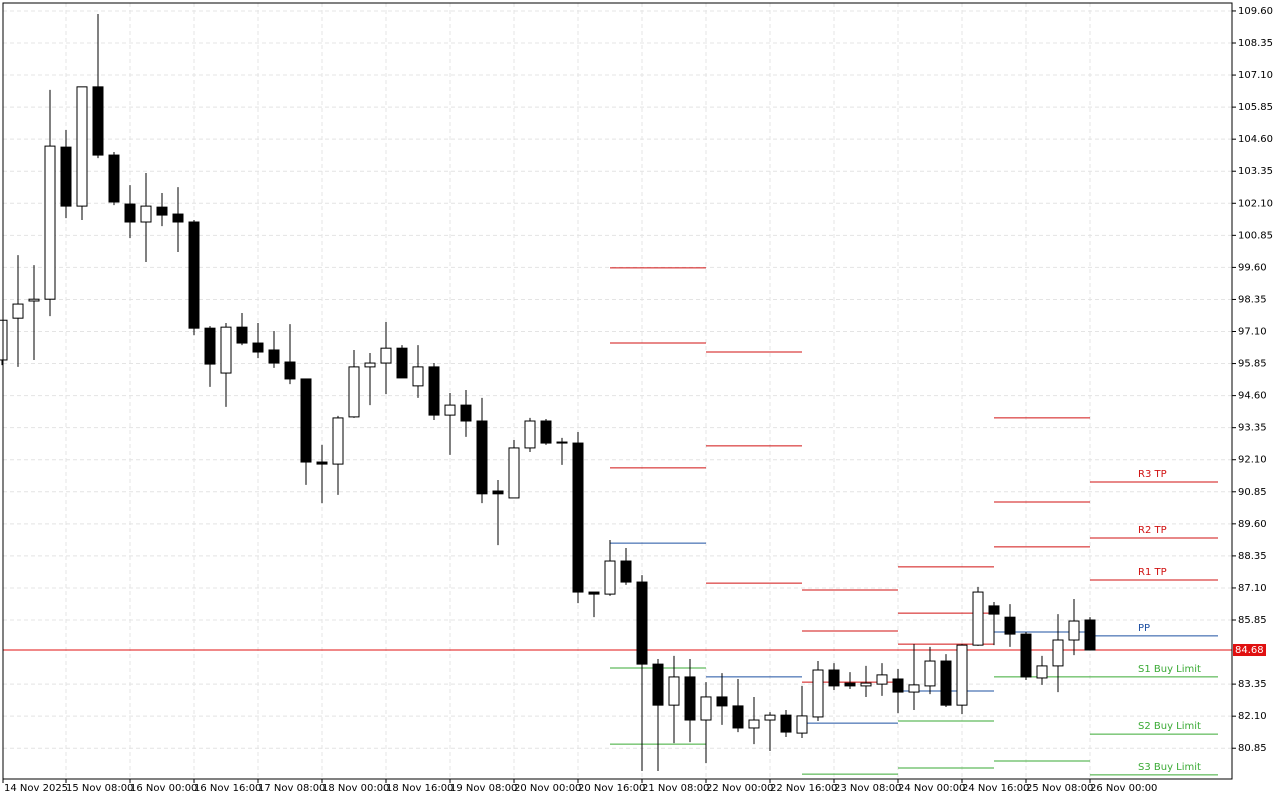  Describe the element at coordinates (227, 788) in the screenshot. I see `x-tick-label: 16 Nov 16:00` at that location.